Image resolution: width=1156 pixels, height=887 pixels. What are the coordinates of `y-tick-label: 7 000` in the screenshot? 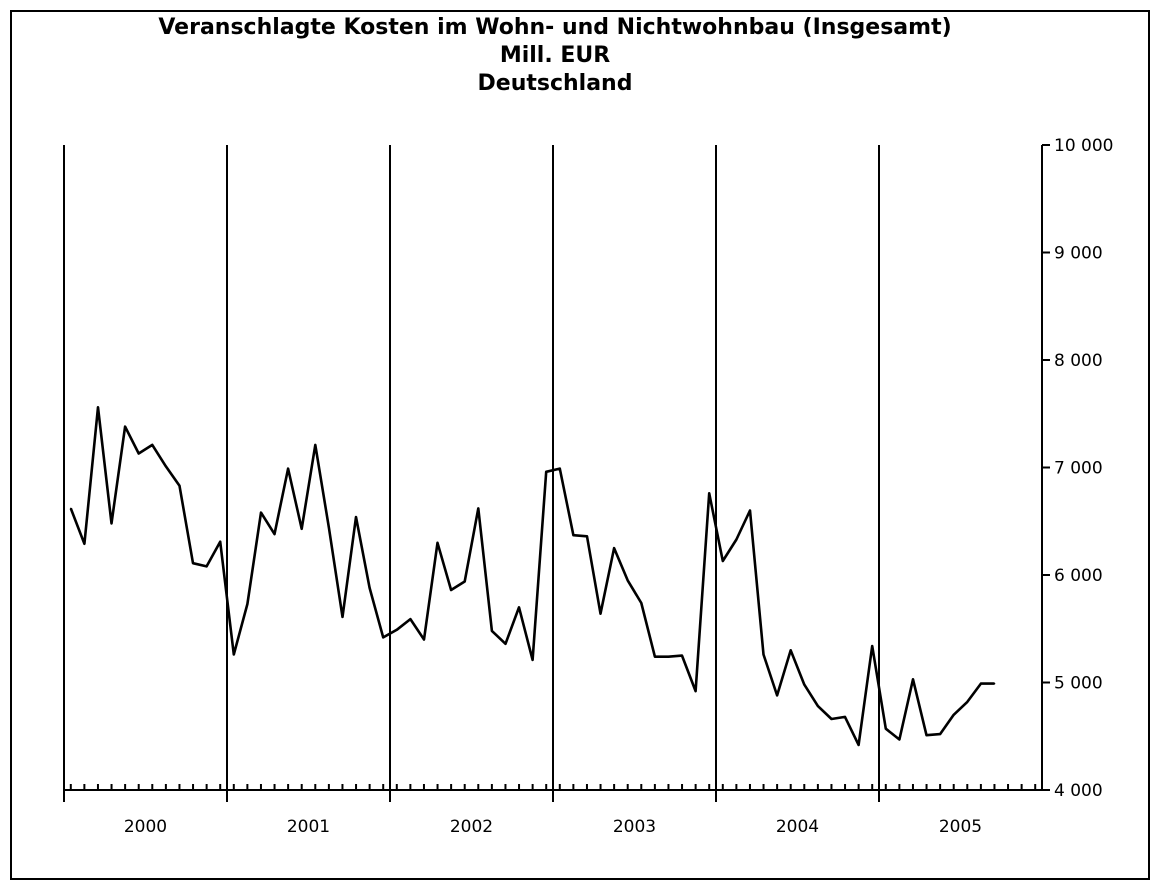 It's located at (1078, 469).